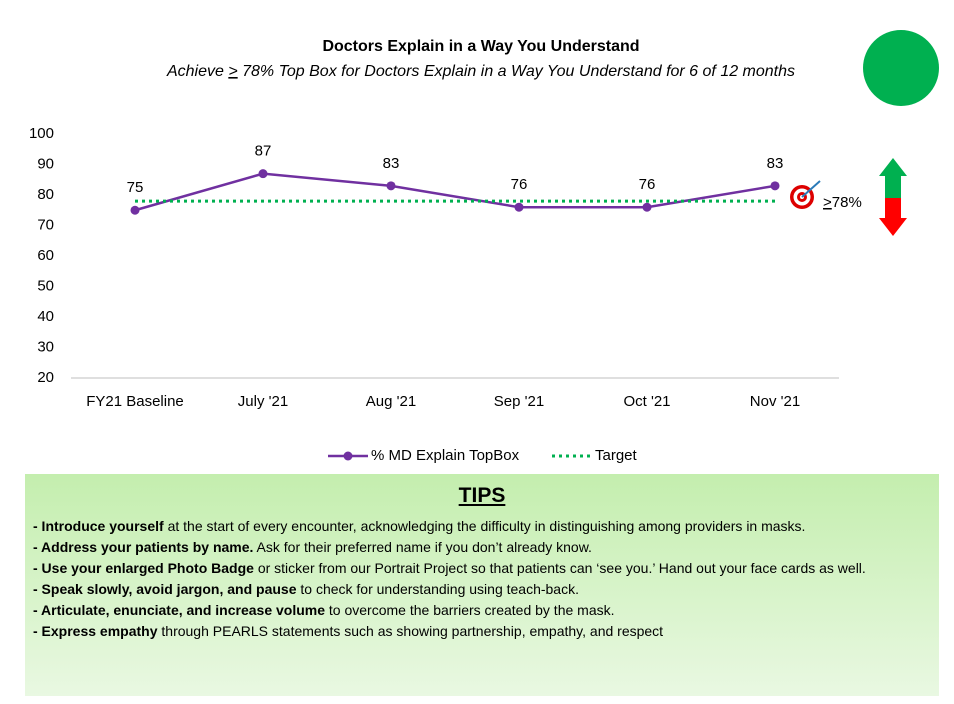 The image size is (954, 704). Describe the element at coordinates (135, 187) in the screenshot. I see `data-label: 75` at that location.